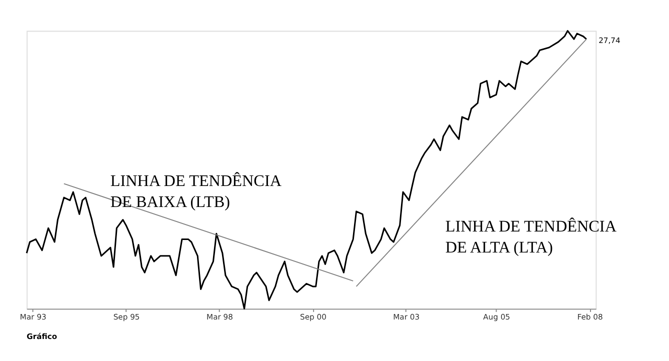 The image size is (669, 361). I want to click on x-tick-label: Aug 05, so click(496, 317).